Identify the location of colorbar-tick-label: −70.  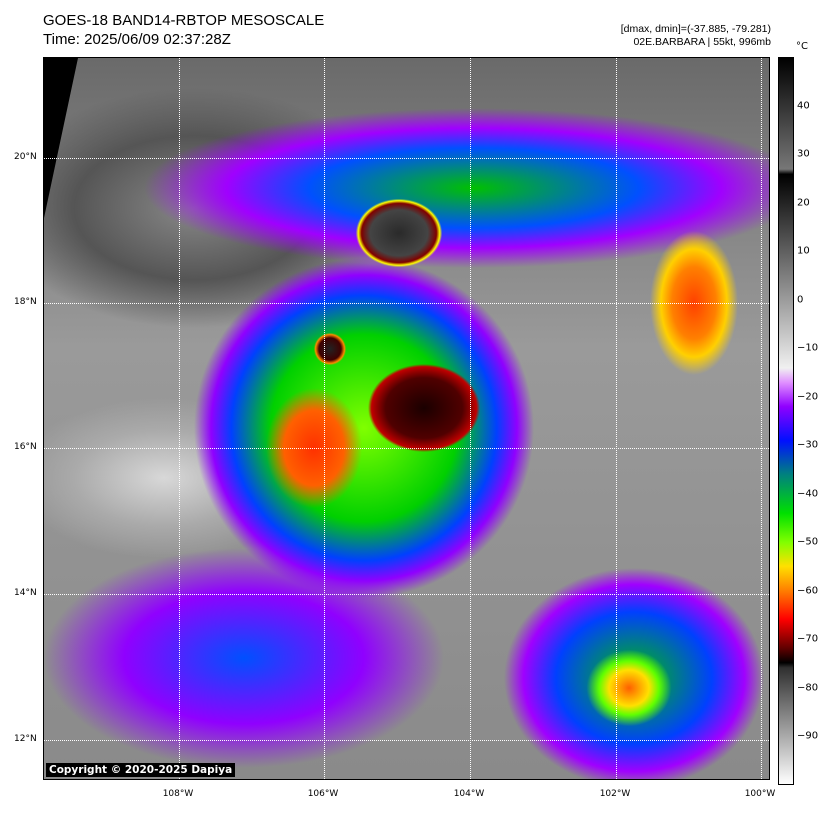
(808, 639).